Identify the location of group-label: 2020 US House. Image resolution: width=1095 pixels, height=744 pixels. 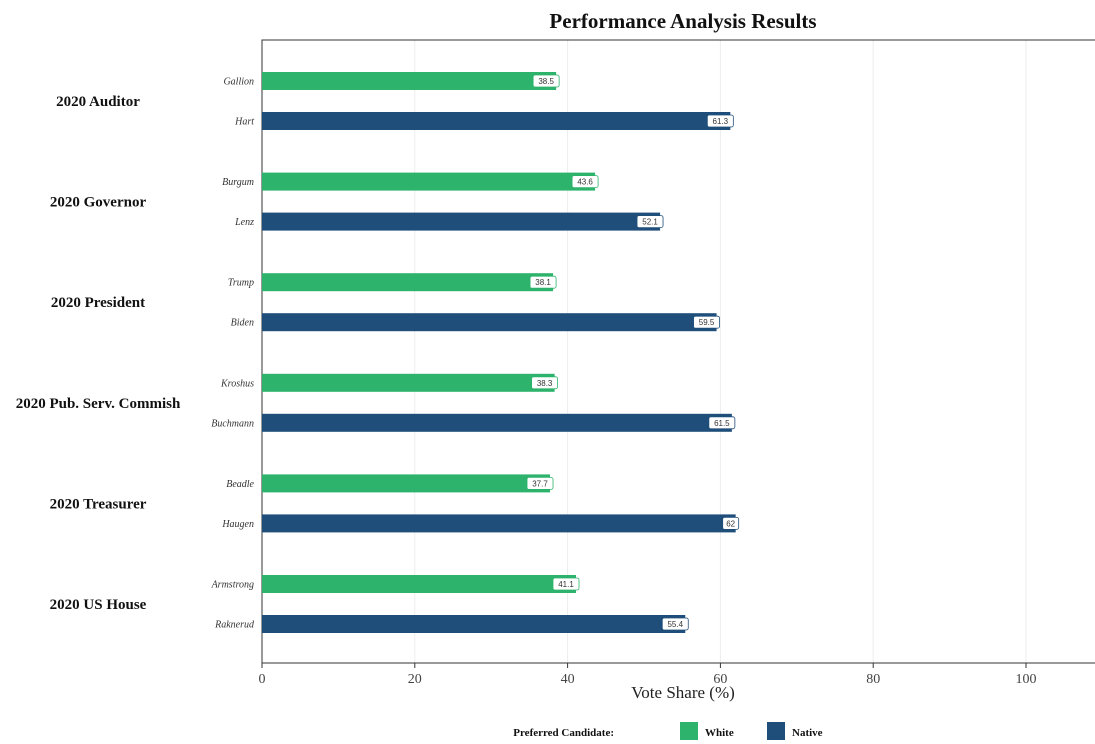
(98, 605).